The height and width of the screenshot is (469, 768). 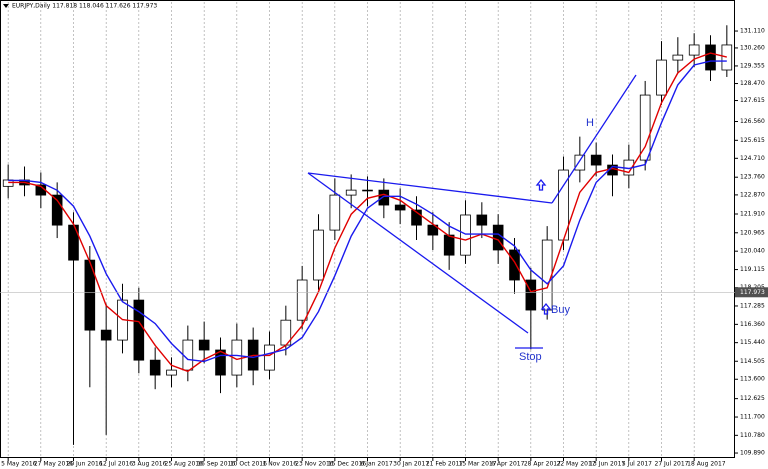 What do you see at coordinates (507, 464) in the screenshot?
I see `x-tick-label: 6 Apr 2017` at bounding box center [507, 464].